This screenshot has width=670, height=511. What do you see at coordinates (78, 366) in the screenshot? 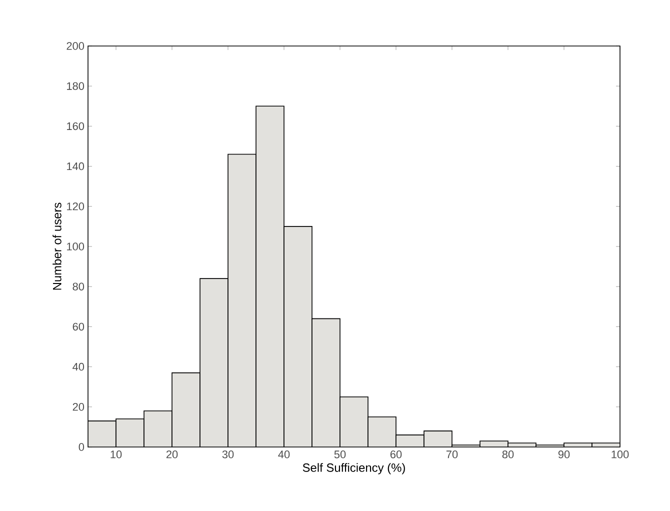
I see `y-tick-label: 40` at bounding box center [78, 366].